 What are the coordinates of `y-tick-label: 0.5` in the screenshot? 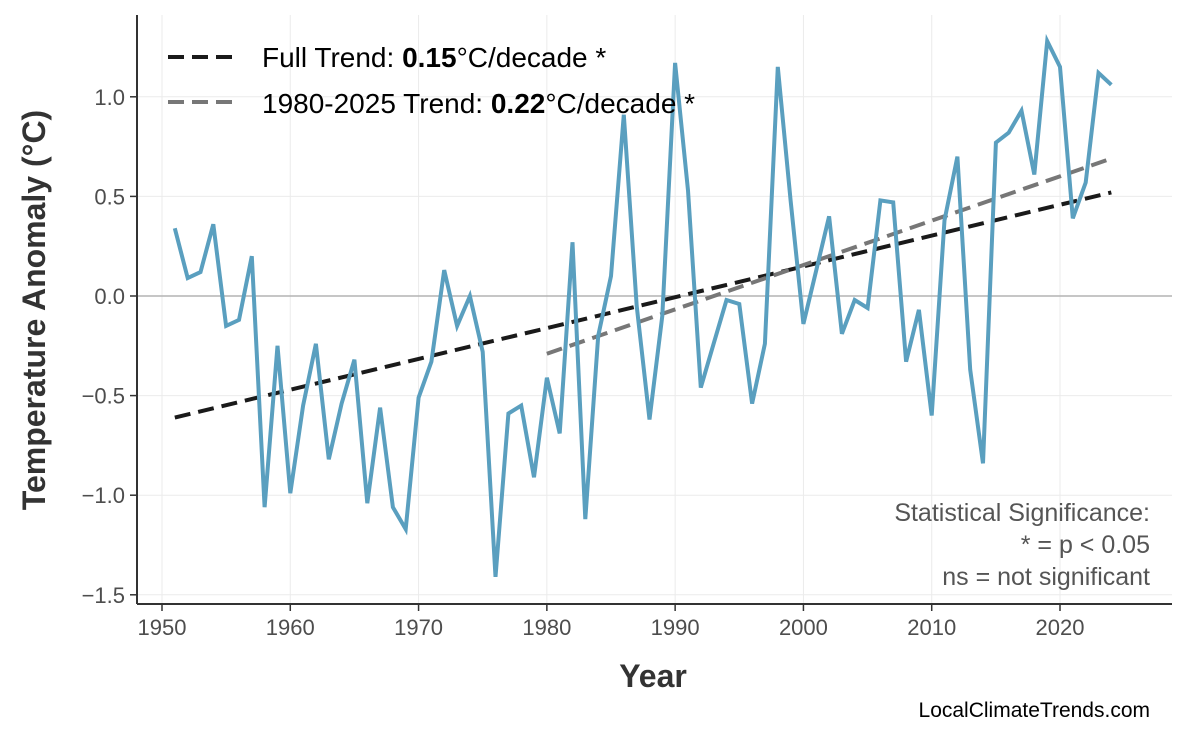 It's located at (109, 196).